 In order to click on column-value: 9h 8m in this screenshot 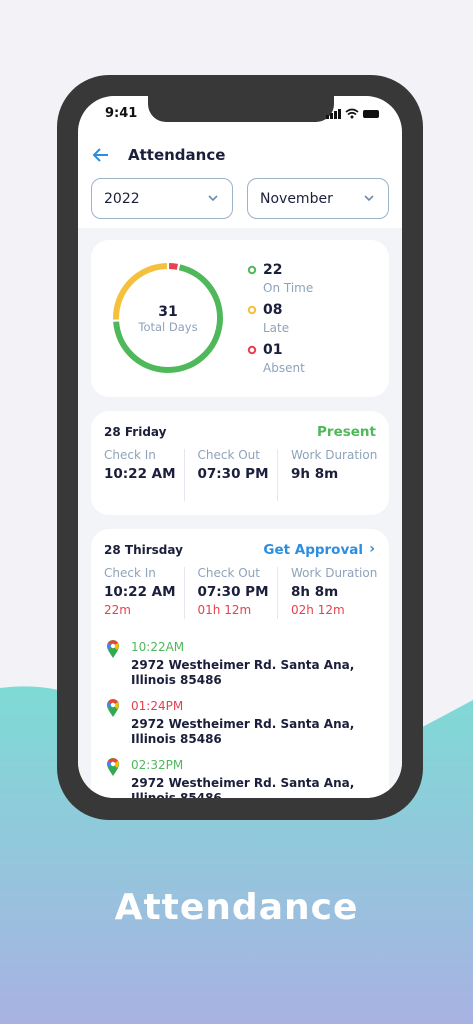, I will do `click(315, 474)`.